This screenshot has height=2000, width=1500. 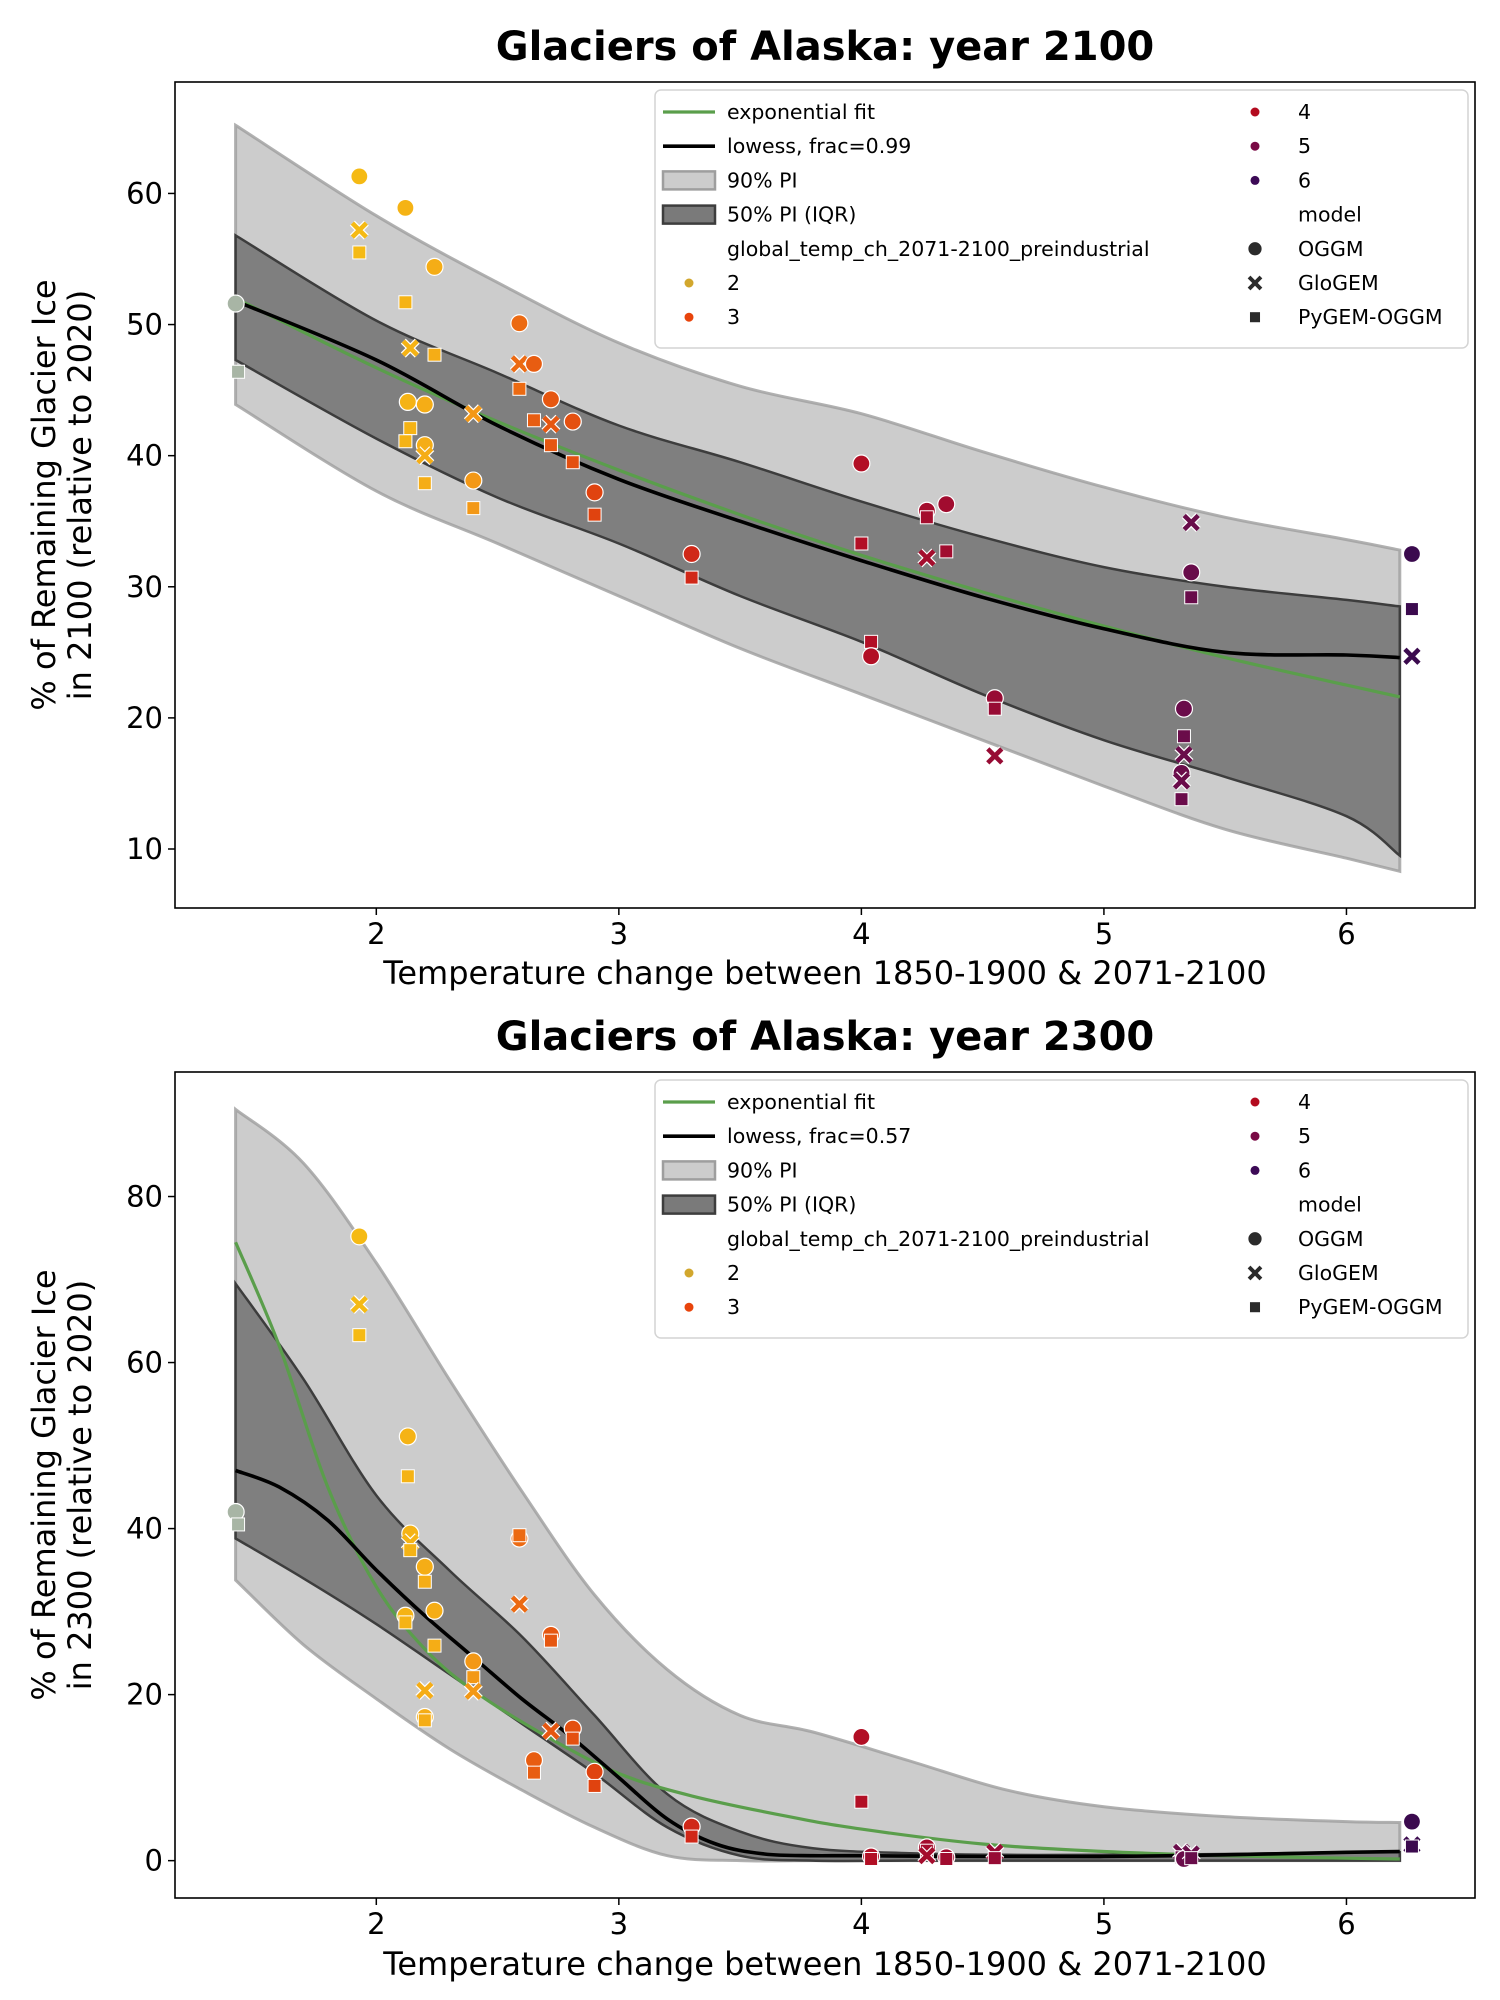 What do you see at coordinates (44, 1484) in the screenshot?
I see `y-axis-label-line: % of Remaining Glacier Ice` at bounding box center [44, 1484].